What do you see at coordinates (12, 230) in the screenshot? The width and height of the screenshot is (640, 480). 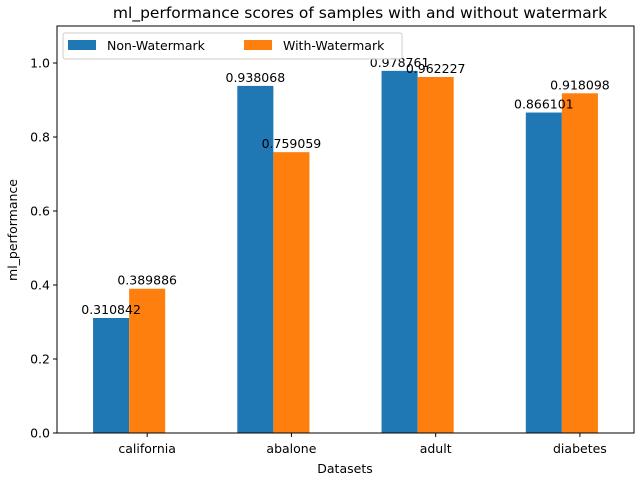 I see `y-axis-label: ml_performance` at bounding box center [12, 230].